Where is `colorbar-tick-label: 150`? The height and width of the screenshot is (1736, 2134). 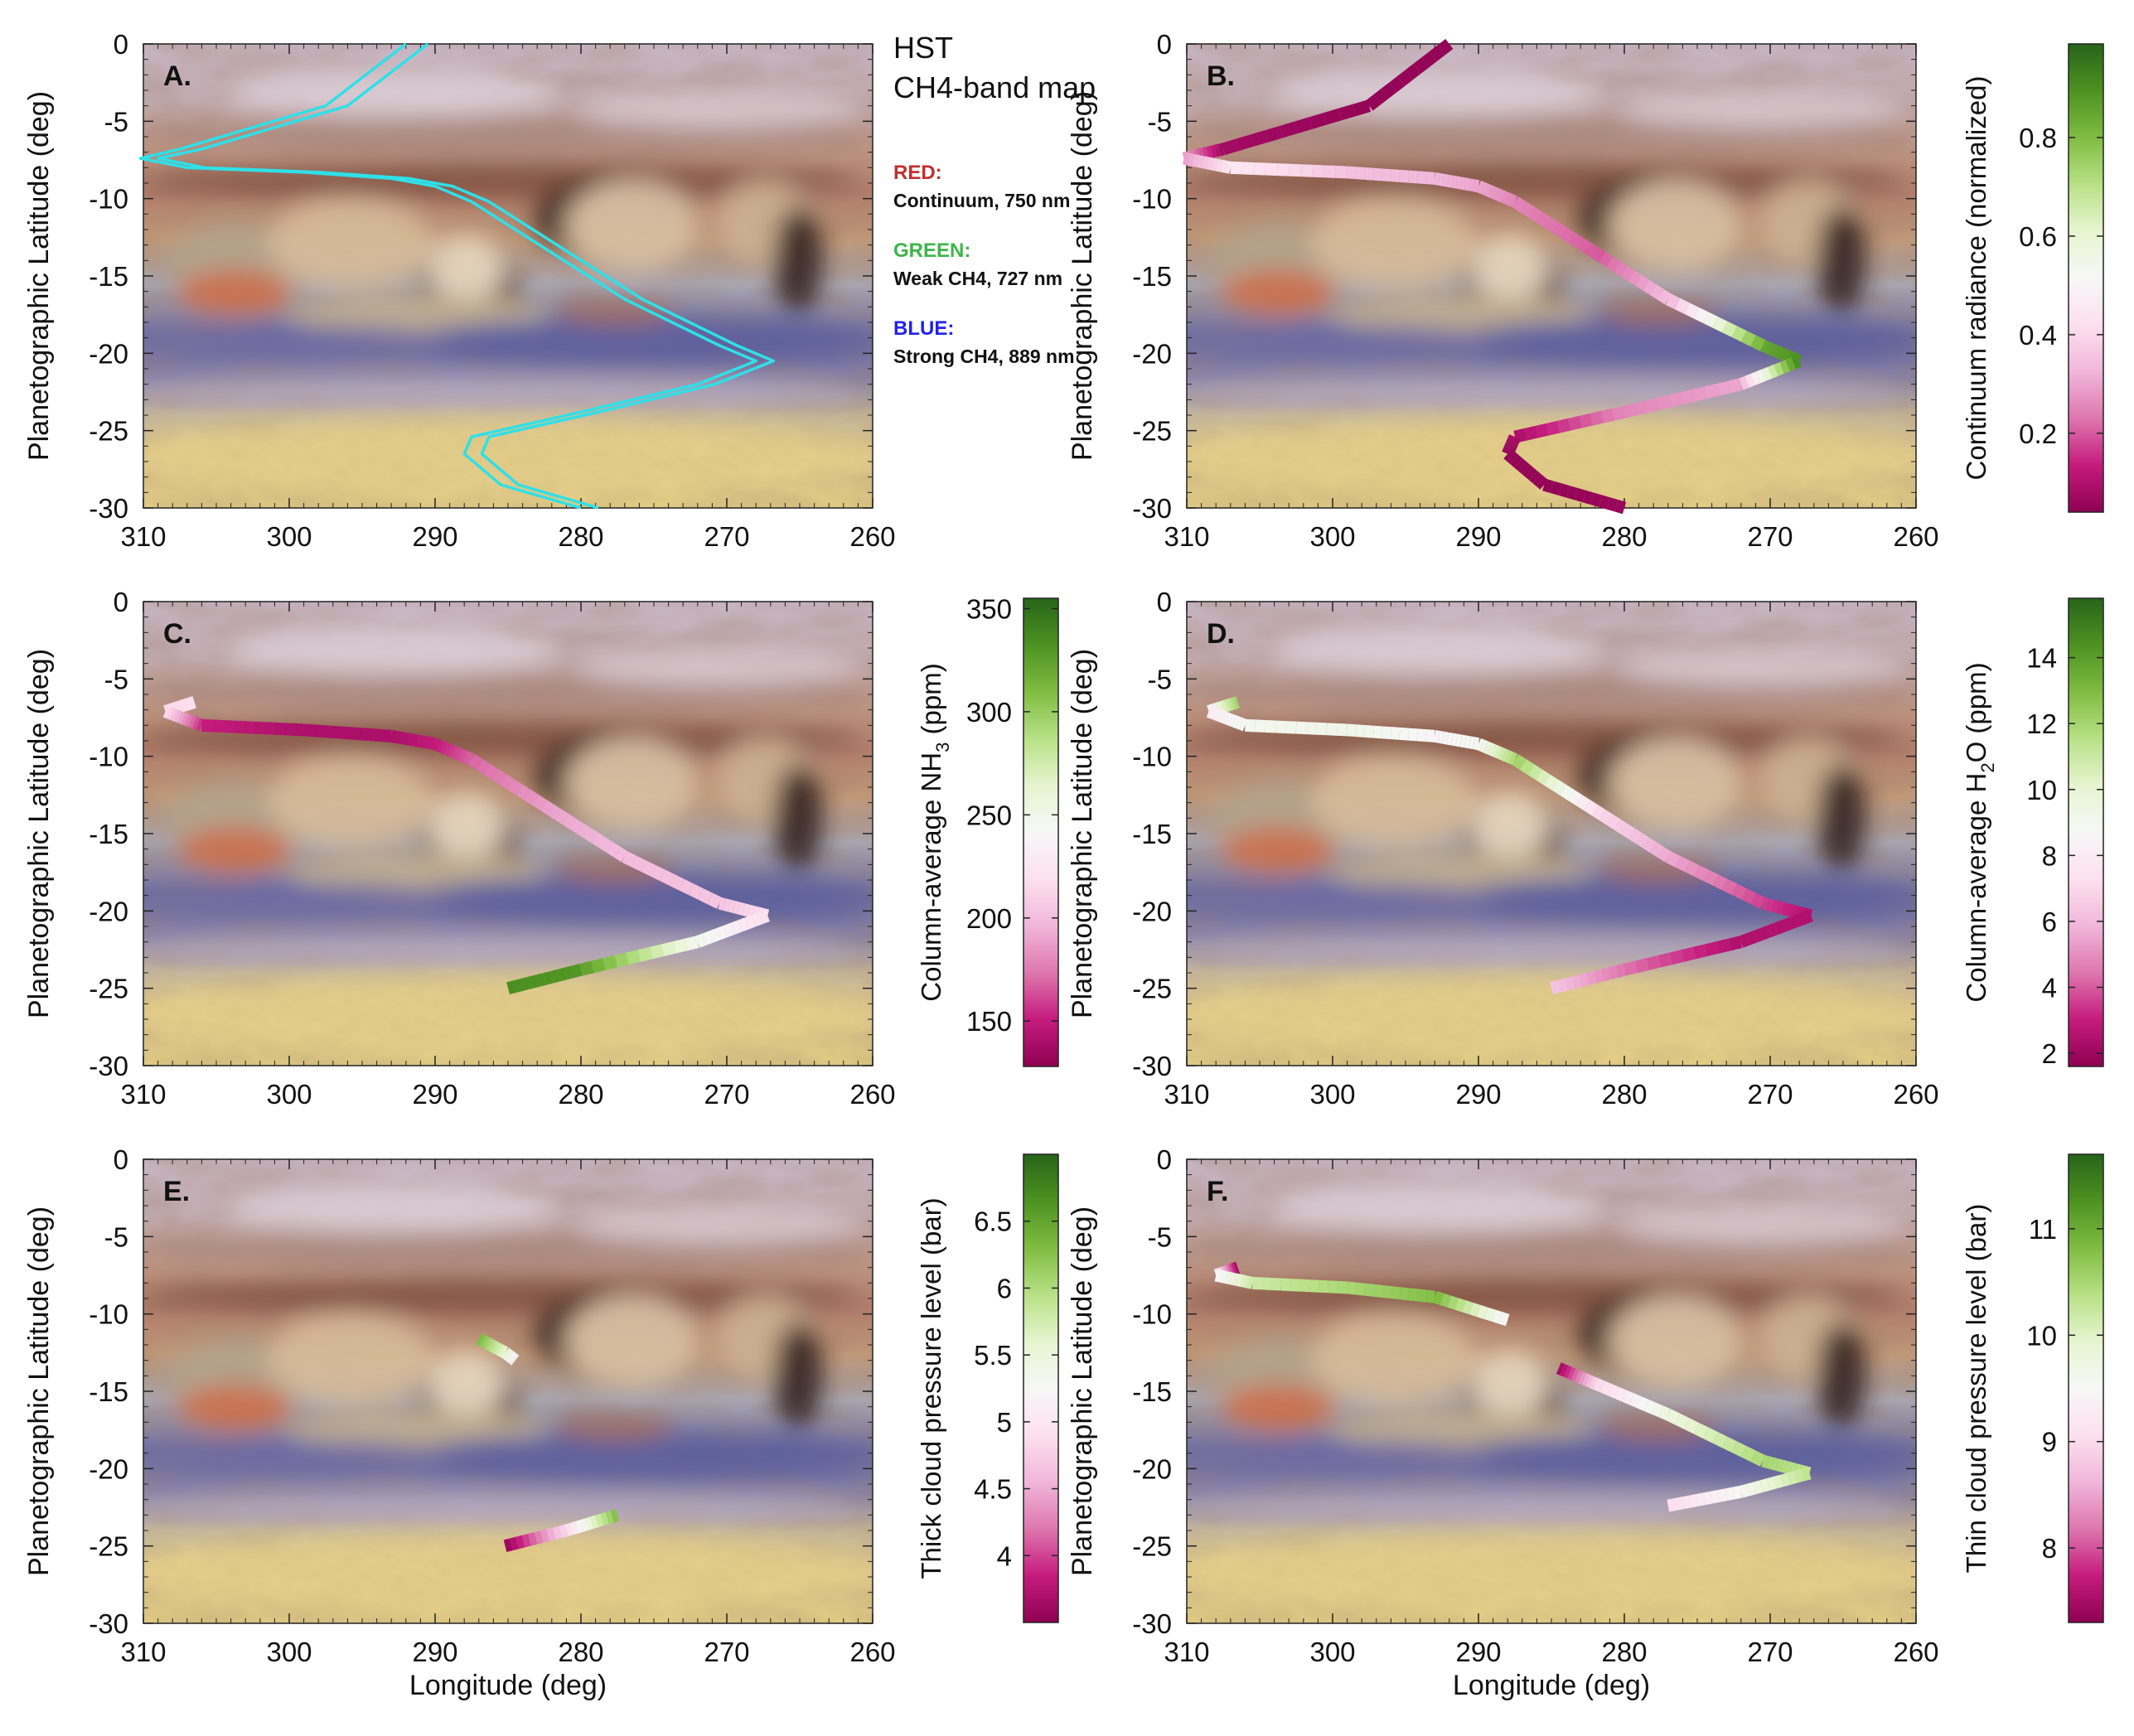 colorbar-tick-label: 150 is located at coordinates (989, 1021).